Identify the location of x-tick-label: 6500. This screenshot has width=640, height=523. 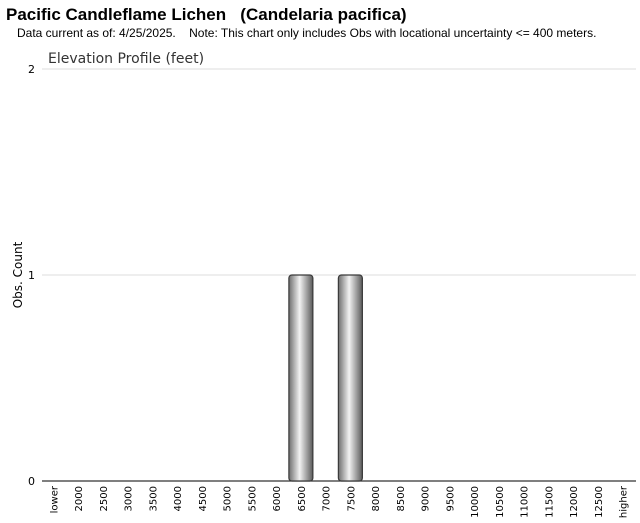
(302, 498).